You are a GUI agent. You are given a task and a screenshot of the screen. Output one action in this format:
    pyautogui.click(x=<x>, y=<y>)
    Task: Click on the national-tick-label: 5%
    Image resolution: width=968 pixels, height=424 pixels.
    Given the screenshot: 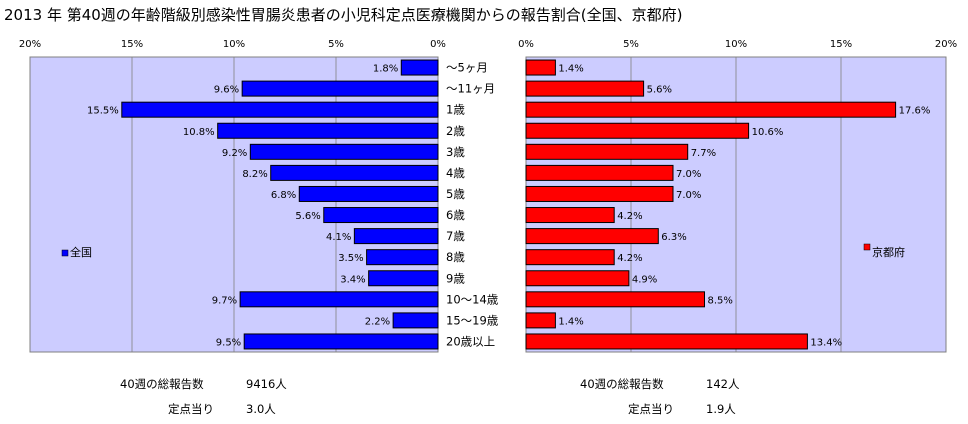 What is the action you would take?
    pyautogui.click(x=336, y=44)
    